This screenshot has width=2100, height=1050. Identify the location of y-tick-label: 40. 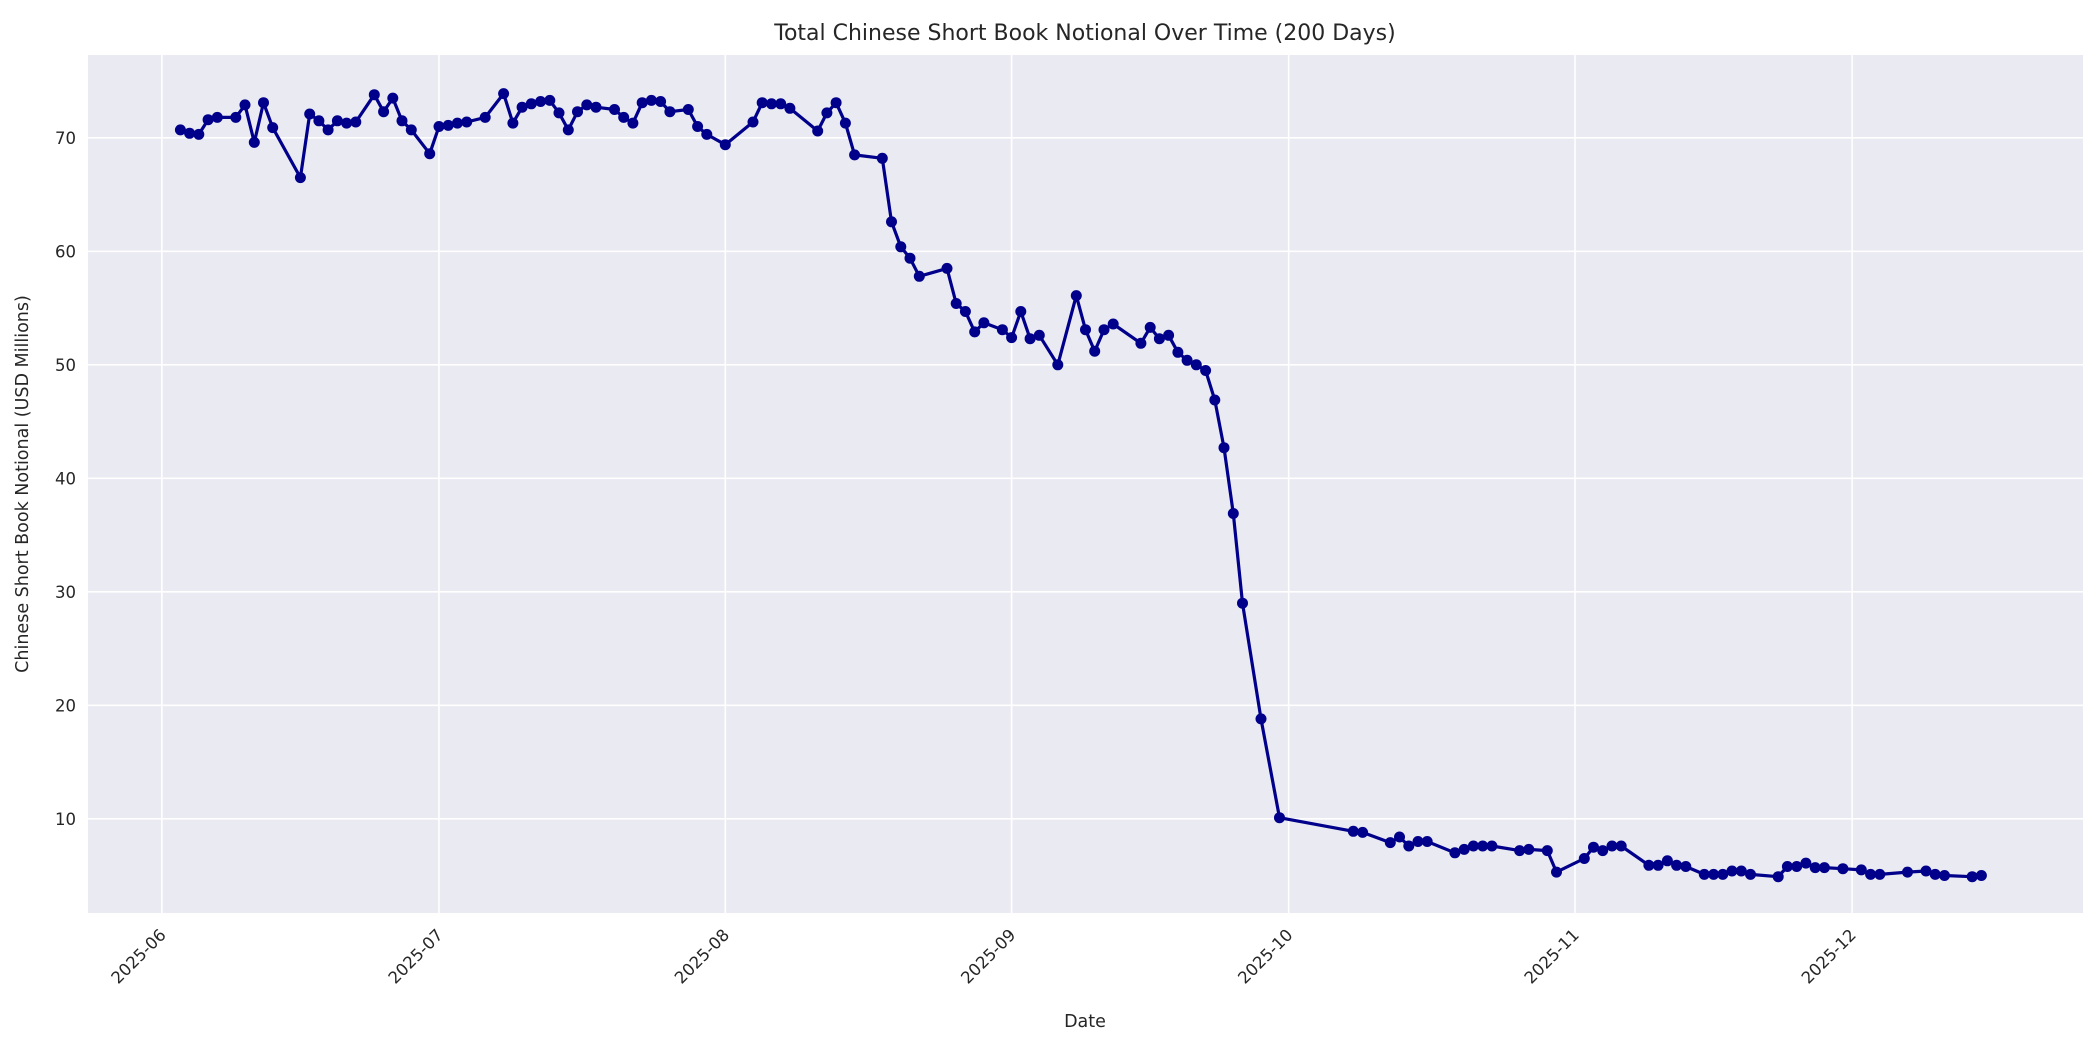
(65, 478).